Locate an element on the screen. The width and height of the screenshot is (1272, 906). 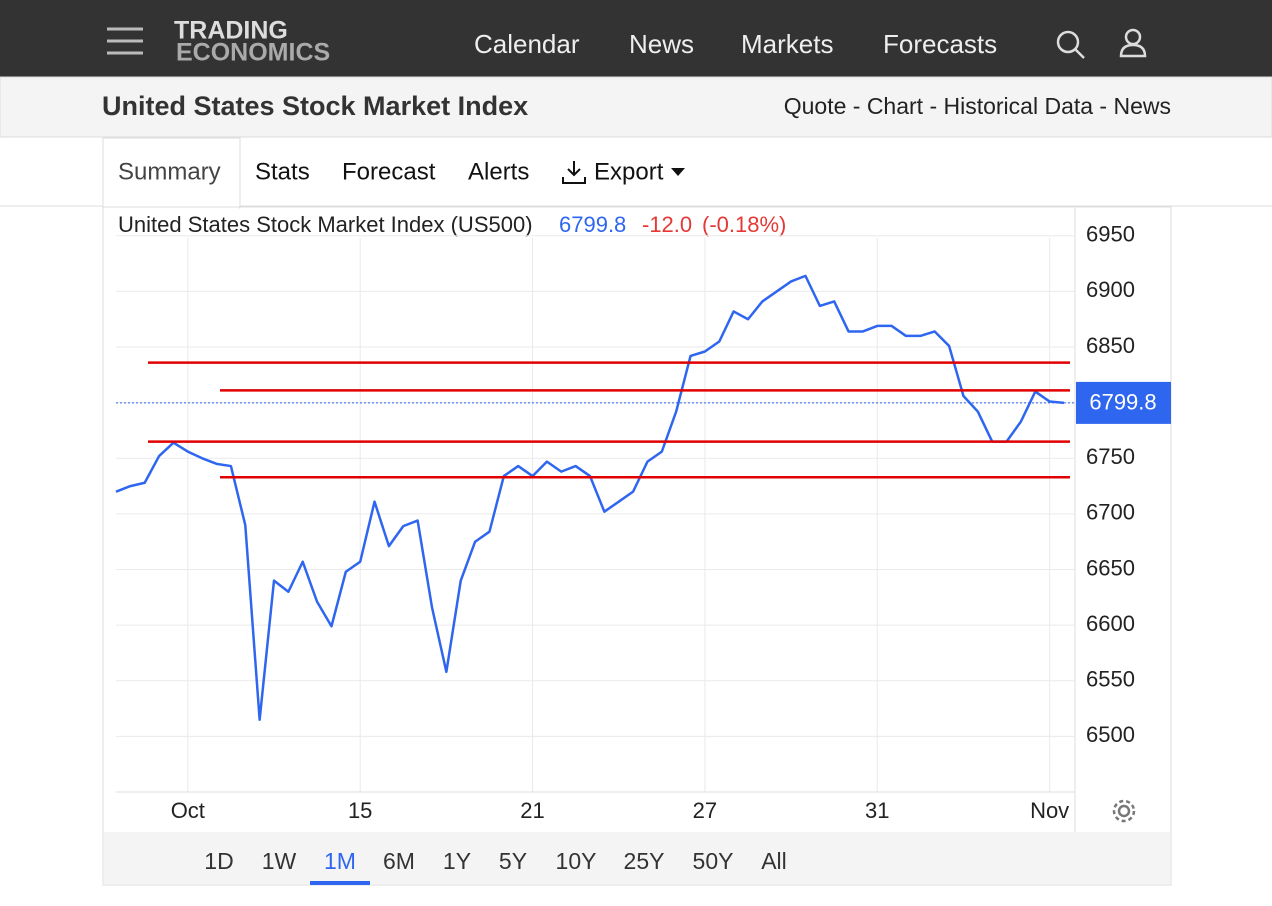
nav-item: Markets is located at coordinates (787, 44).